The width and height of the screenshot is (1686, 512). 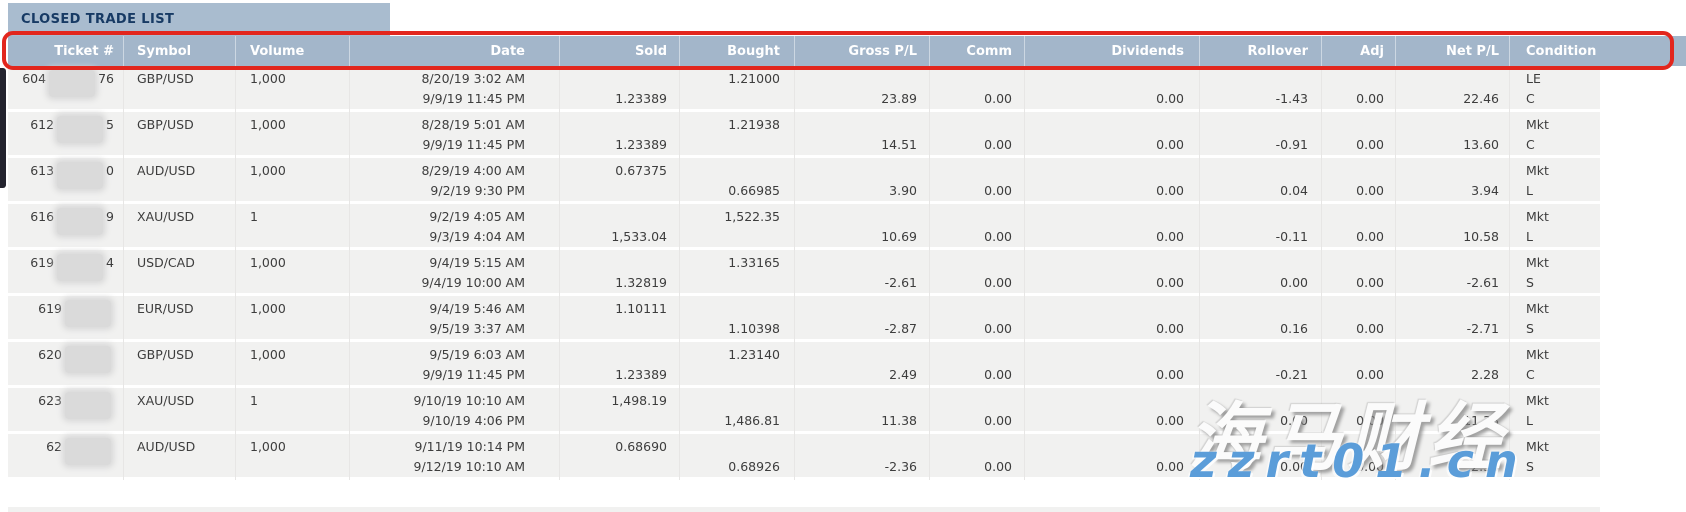 I want to click on column-header-symbol: Symbol, so click(x=180, y=51).